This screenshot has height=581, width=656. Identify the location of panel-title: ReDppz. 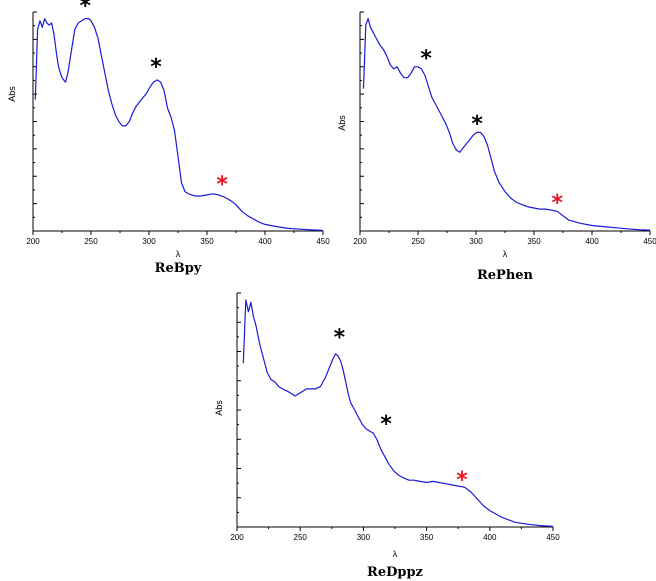
(395, 572).